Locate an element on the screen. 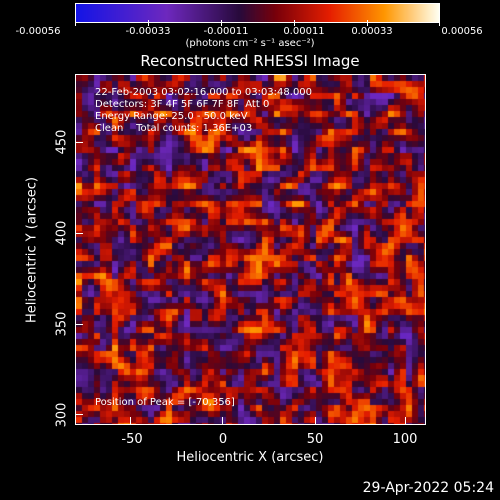 Image resolution: width=500 pixels, height=500 pixels. colorbar is located at coordinates (257, 13).